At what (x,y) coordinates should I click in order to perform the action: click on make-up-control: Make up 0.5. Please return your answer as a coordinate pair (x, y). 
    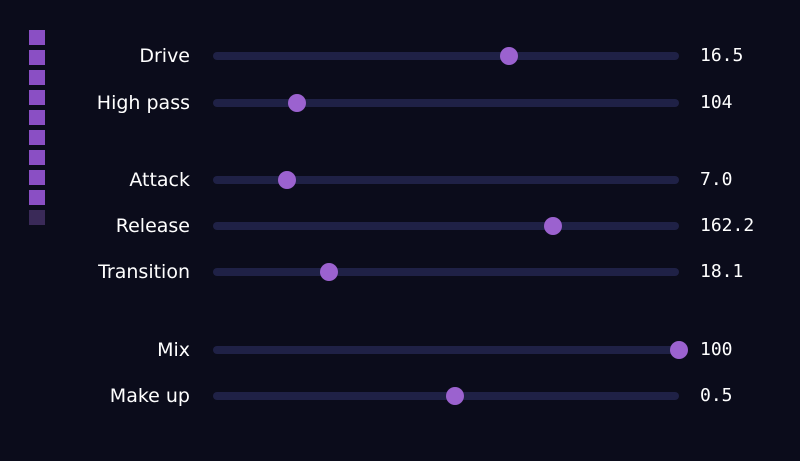
    Looking at the image, I should click on (400, 396).